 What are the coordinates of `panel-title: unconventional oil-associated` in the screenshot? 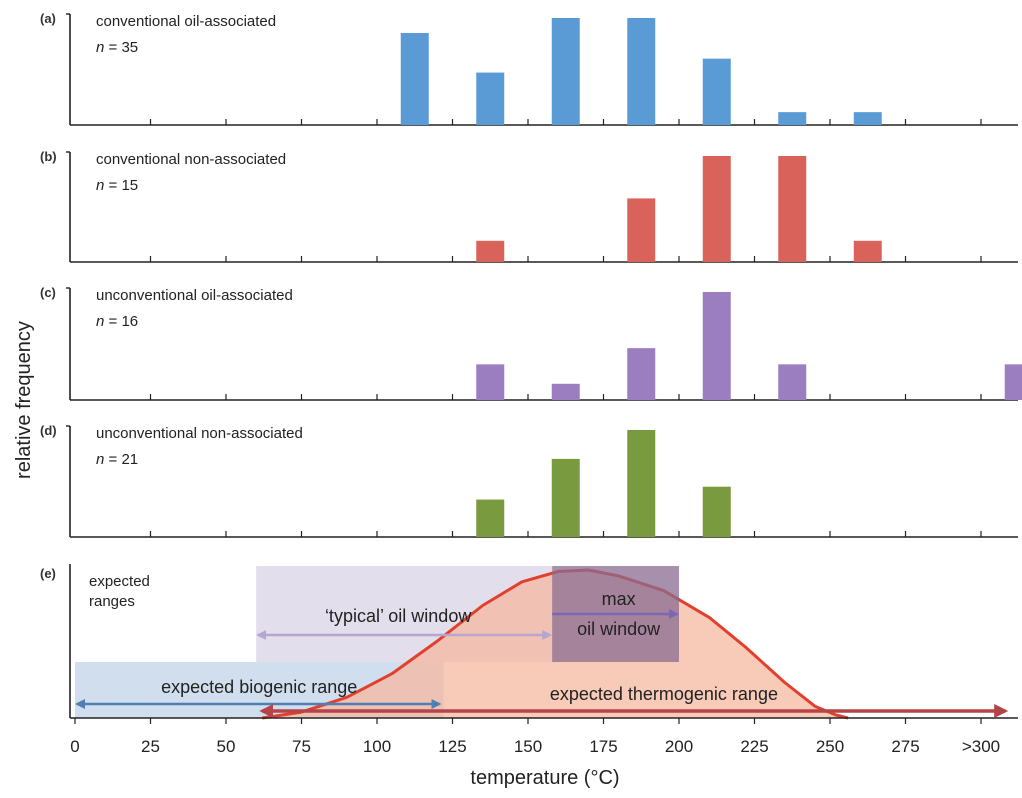 It's located at (194, 295).